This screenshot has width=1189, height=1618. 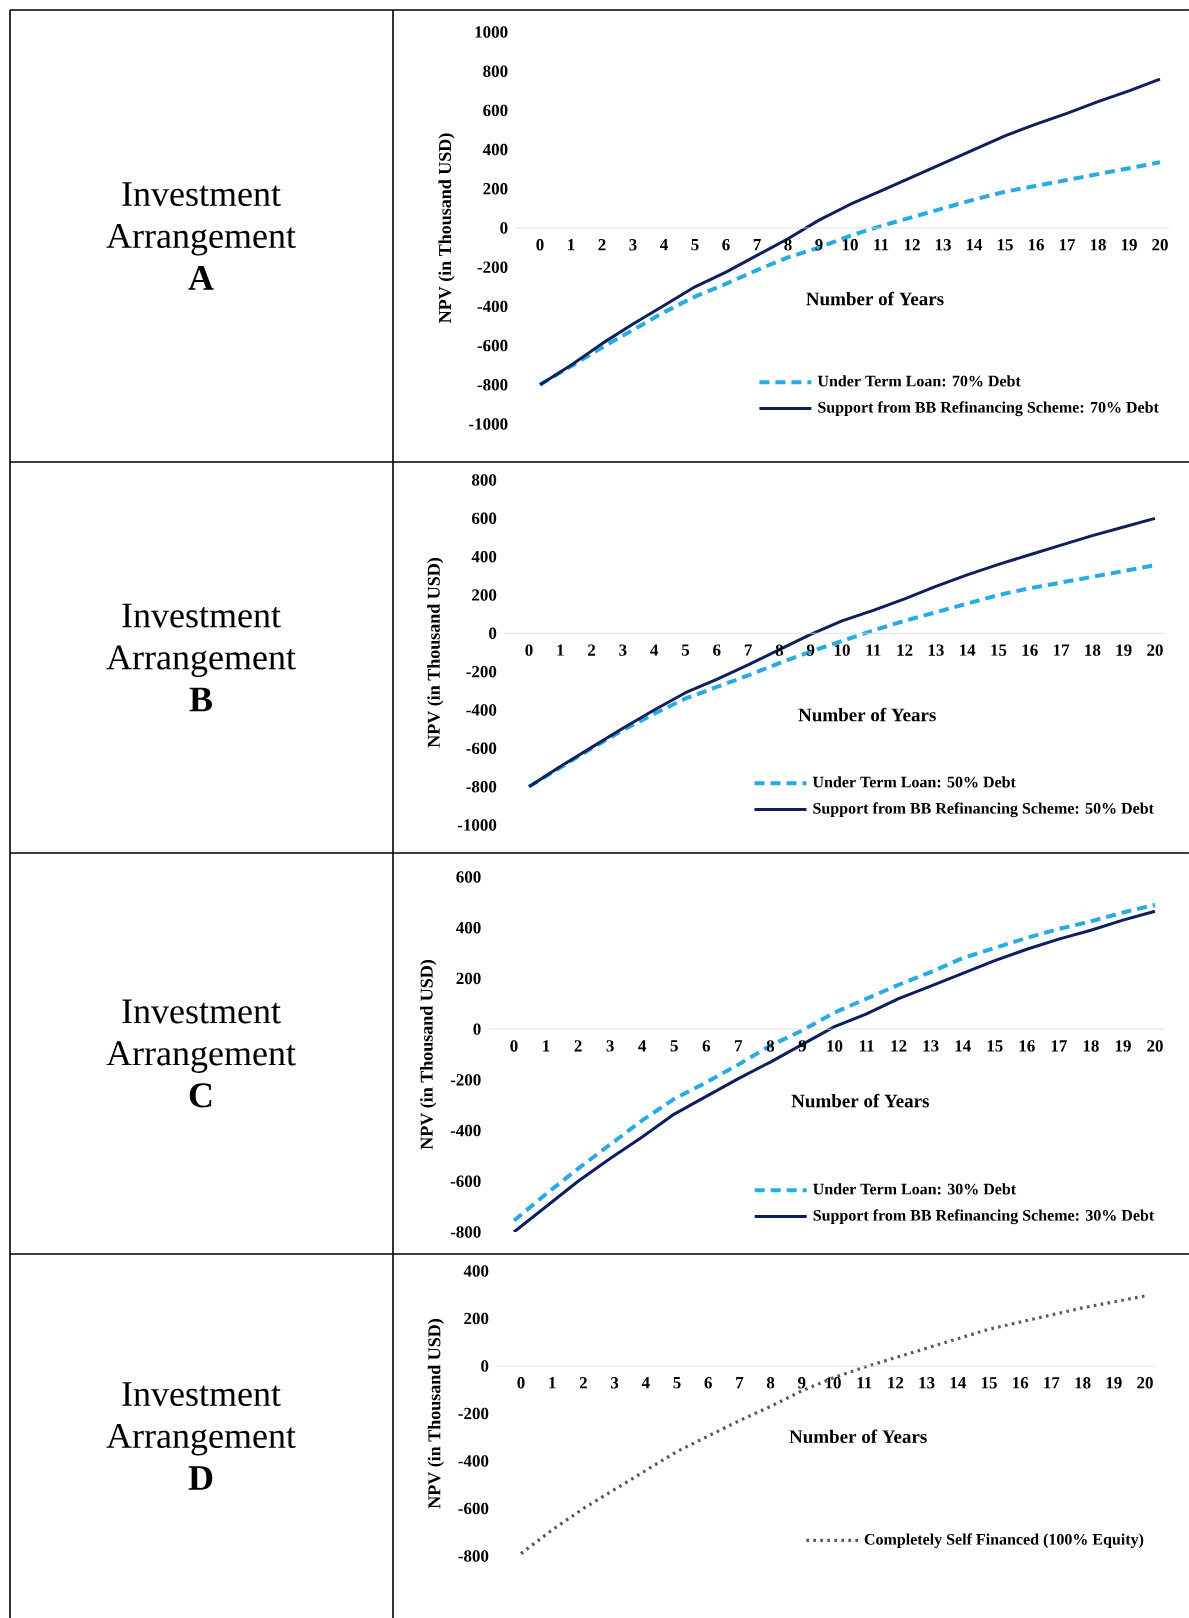 What do you see at coordinates (915, 1189) in the screenshot?
I see `legend-label: Under Term Loan: 30% Debt` at bounding box center [915, 1189].